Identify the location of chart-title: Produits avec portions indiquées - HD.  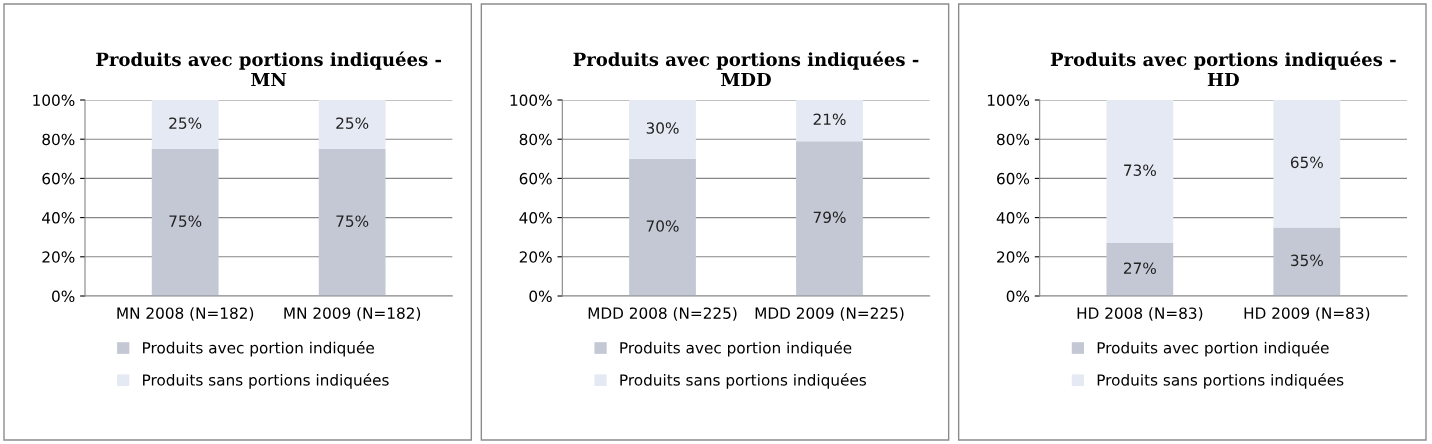
(1223, 69).